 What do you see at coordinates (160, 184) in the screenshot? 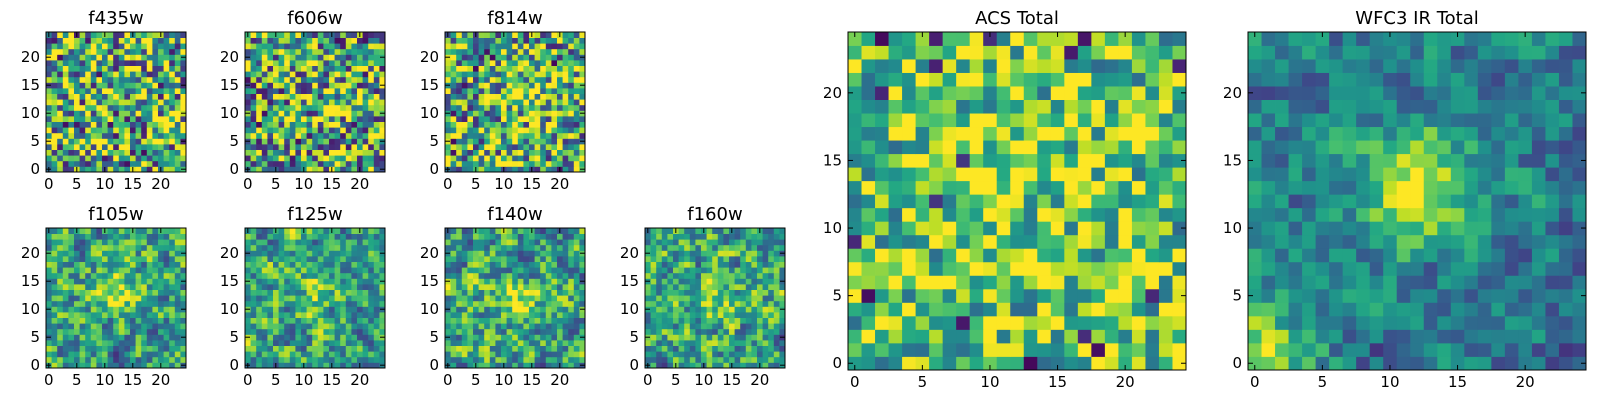
I see `x-tick-label: 20` at bounding box center [160, 184].